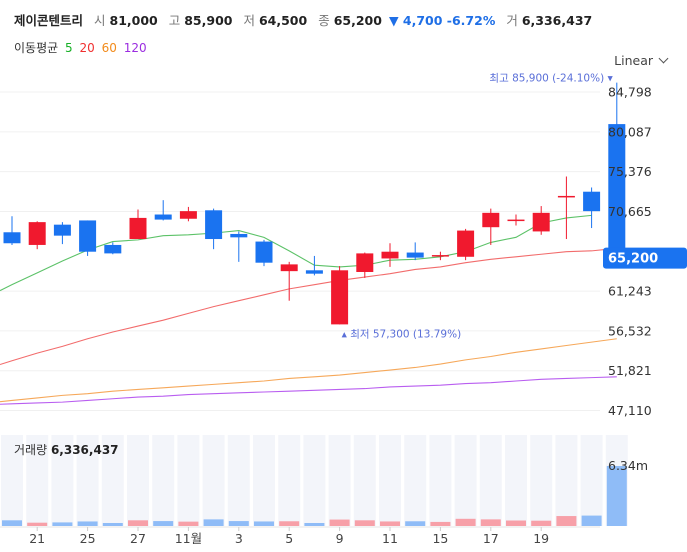 This screenshot has height=552, width=687. What do you see at coordinates (442, 20) in the screenshot?
I see `change-value: ▼ 4,700 -6.72%` at bounding box center [442, 20].